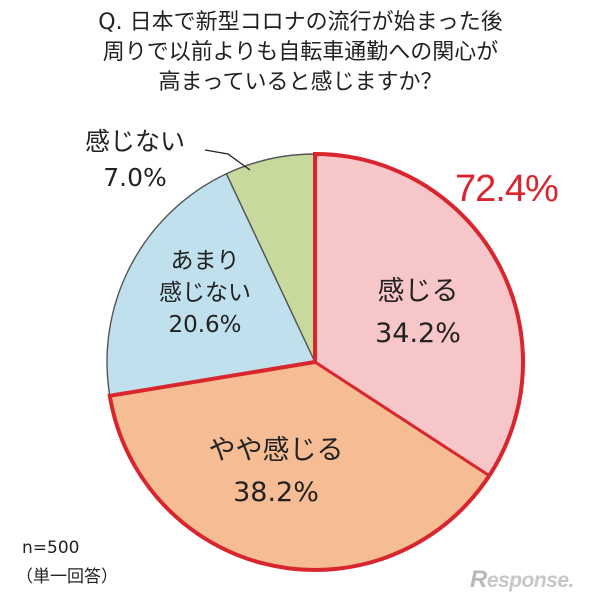  What do you see at coordinates (204, 325) in the screenshot?
I see `slice-3-value-label: 20.6%` at bounding box center [204, 325].